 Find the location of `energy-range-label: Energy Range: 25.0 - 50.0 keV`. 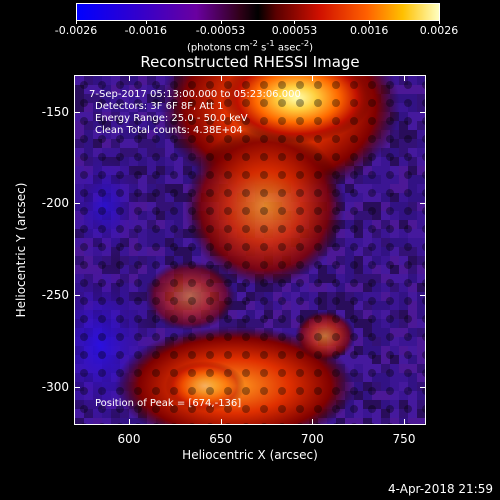

energy-range-label: Energy Range: 25.0 - 50.0 keV is located at coordinates (171, 118).